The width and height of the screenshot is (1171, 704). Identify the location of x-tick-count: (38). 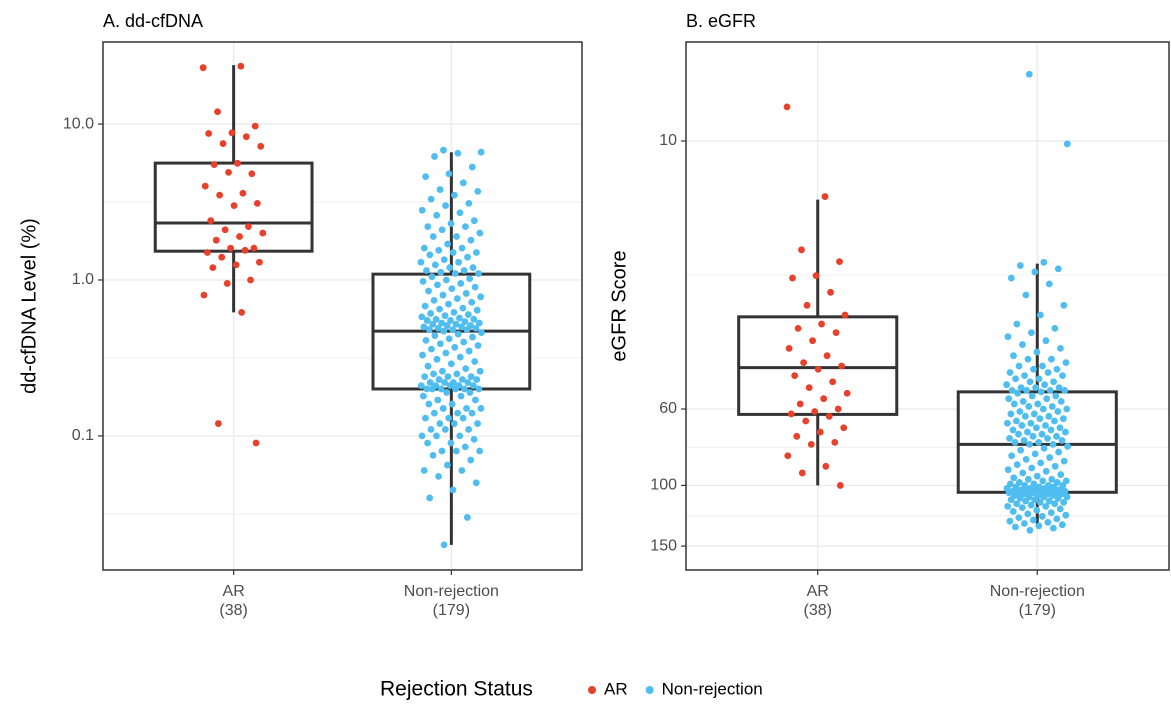
(233, 610).